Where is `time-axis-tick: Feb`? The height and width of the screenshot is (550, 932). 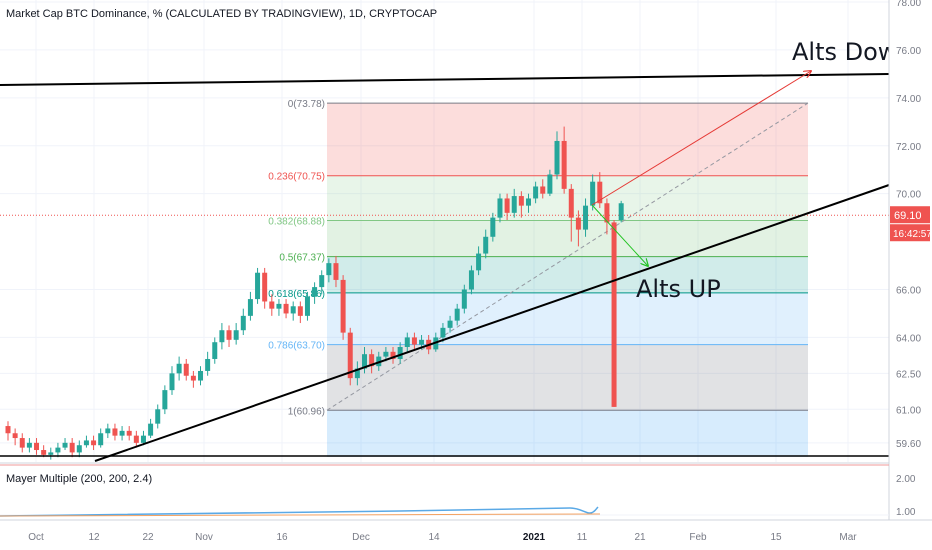
time-axis-tick: Feb is located at coordinates (698, 537).